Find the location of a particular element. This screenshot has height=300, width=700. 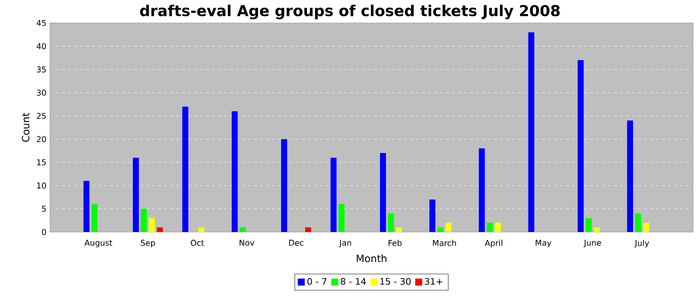

x-axis-title: Month is located at coordinates (371, 258).